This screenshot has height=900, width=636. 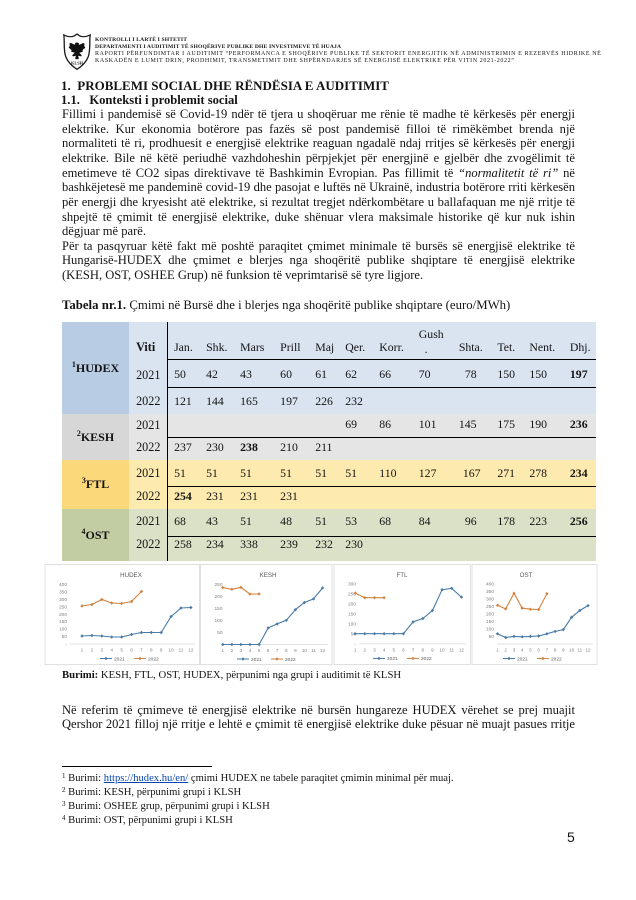 I want to click on svg-text: KLSH, so click(x=77, y=63).